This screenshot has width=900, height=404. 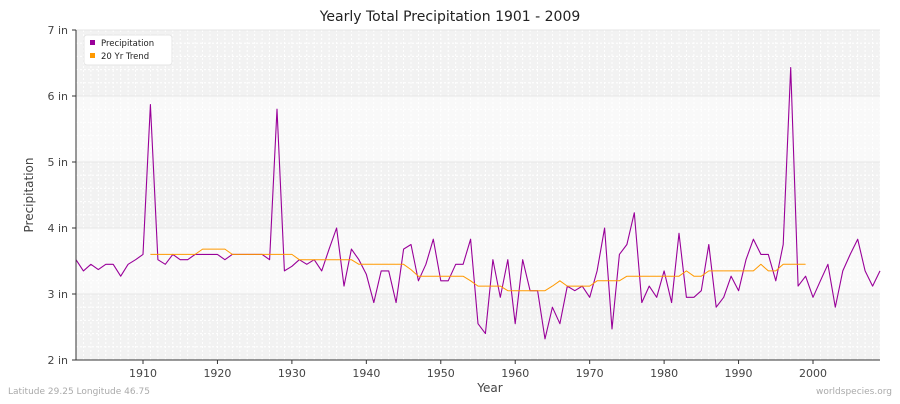 I want to click on x-tick-label: 1910, so click(x=143, y=373).